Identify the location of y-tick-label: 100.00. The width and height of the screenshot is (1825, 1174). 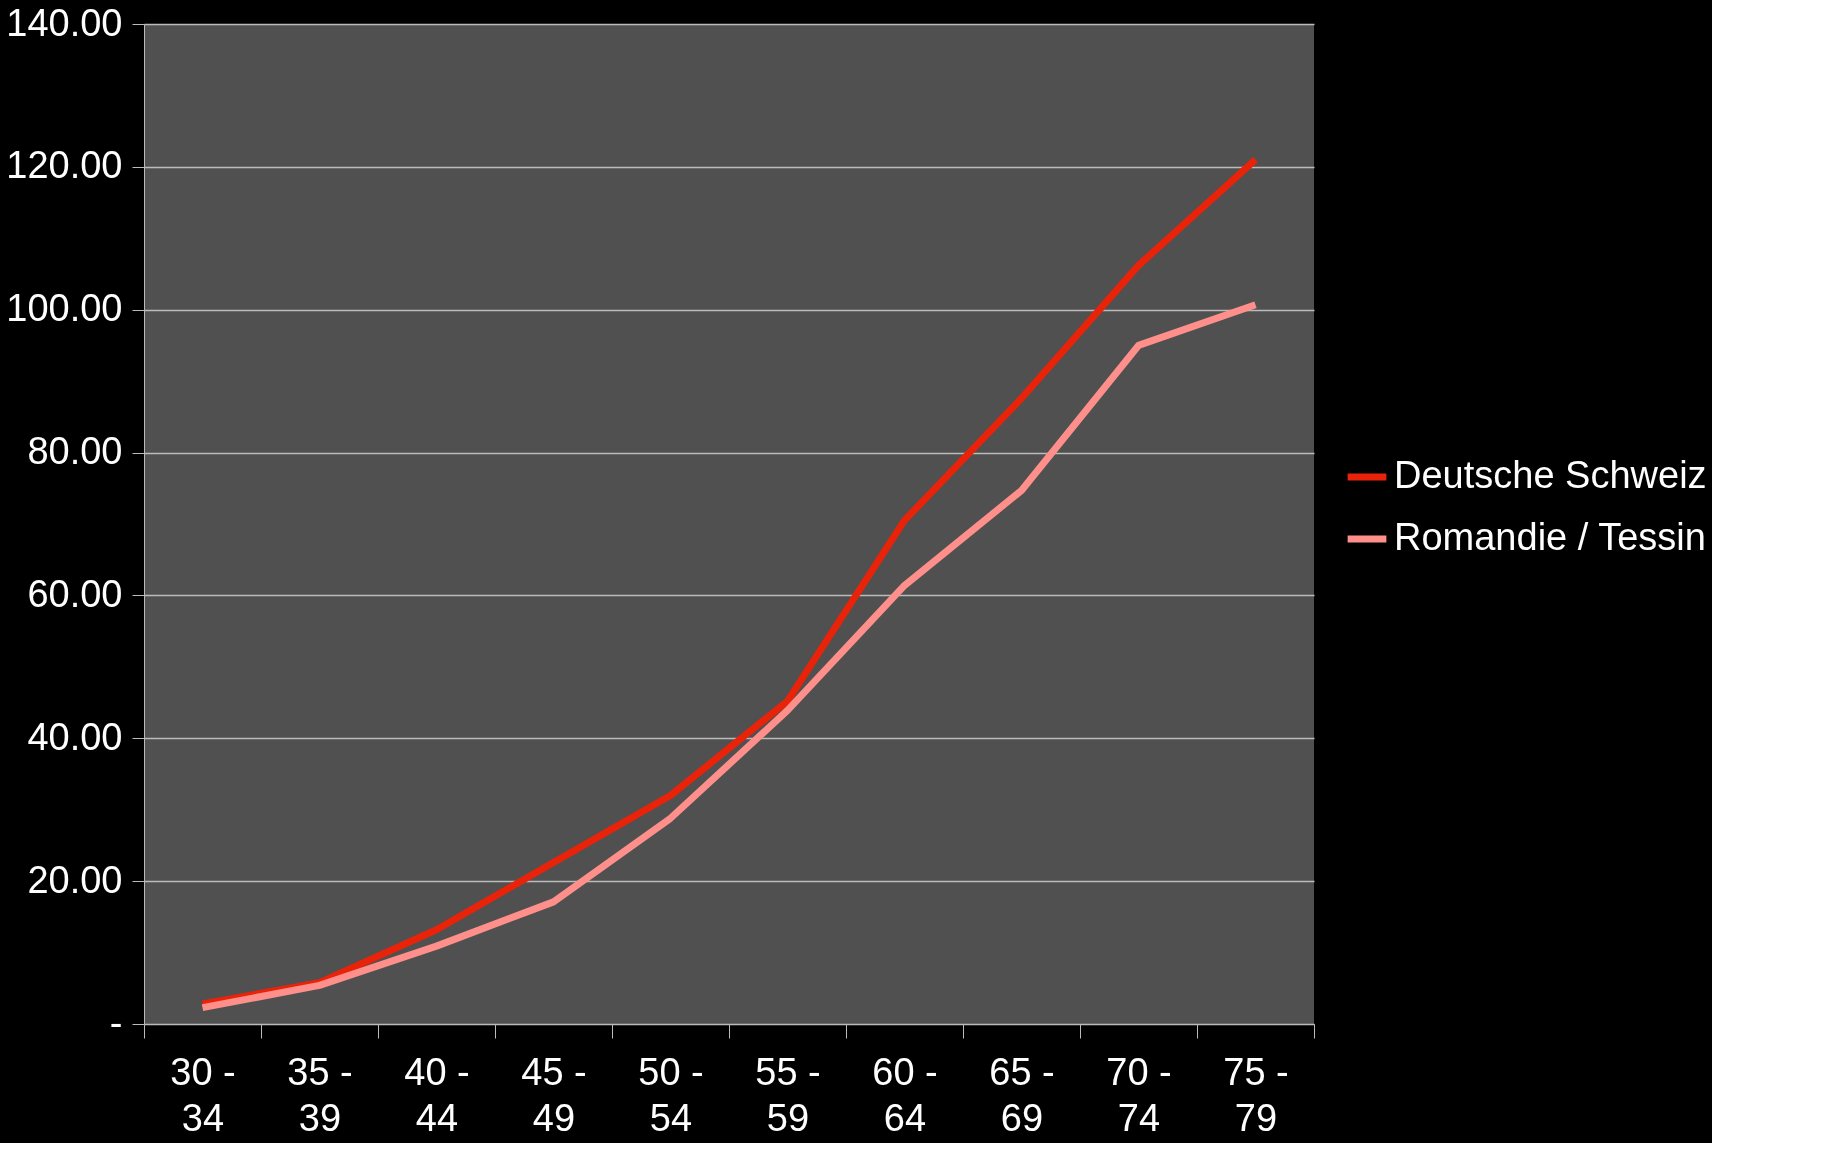
(64, 308).